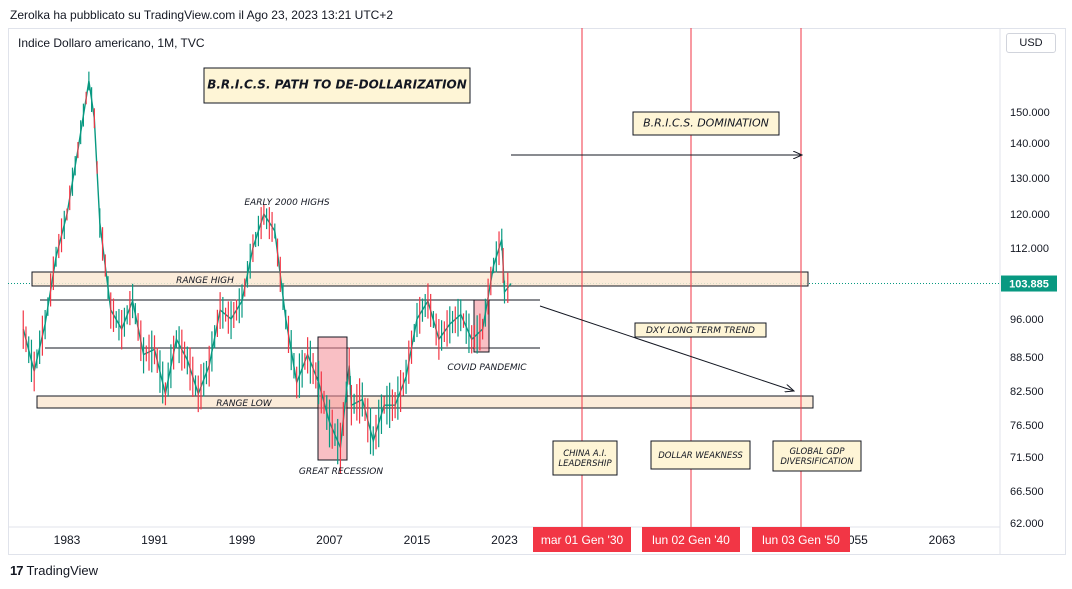 The height and width of the screenshot is (589, 1072). Describe the element at coordinates (1030, 215) in the screenshot. I see `y-tick-label: 120.000` at that location.